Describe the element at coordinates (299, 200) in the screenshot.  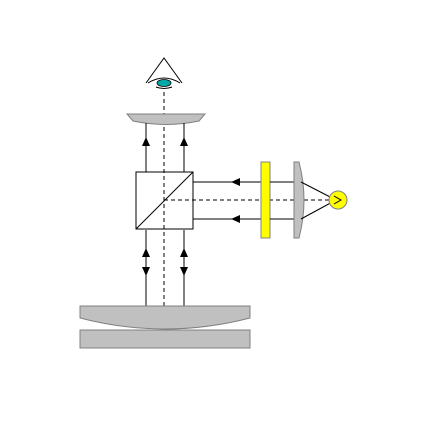
I see `collimating-lens` at that location.